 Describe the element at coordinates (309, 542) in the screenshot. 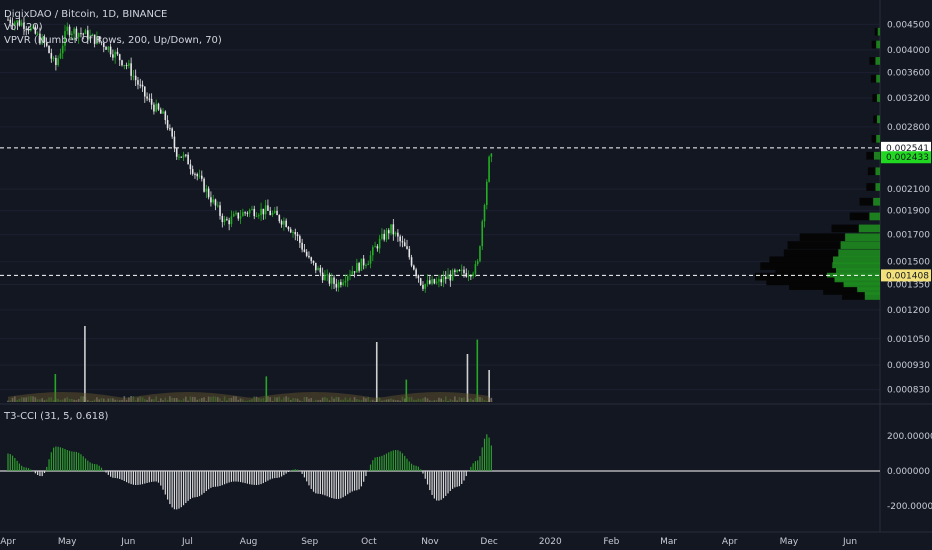

I see `time-tick-label: Sep` at that location.